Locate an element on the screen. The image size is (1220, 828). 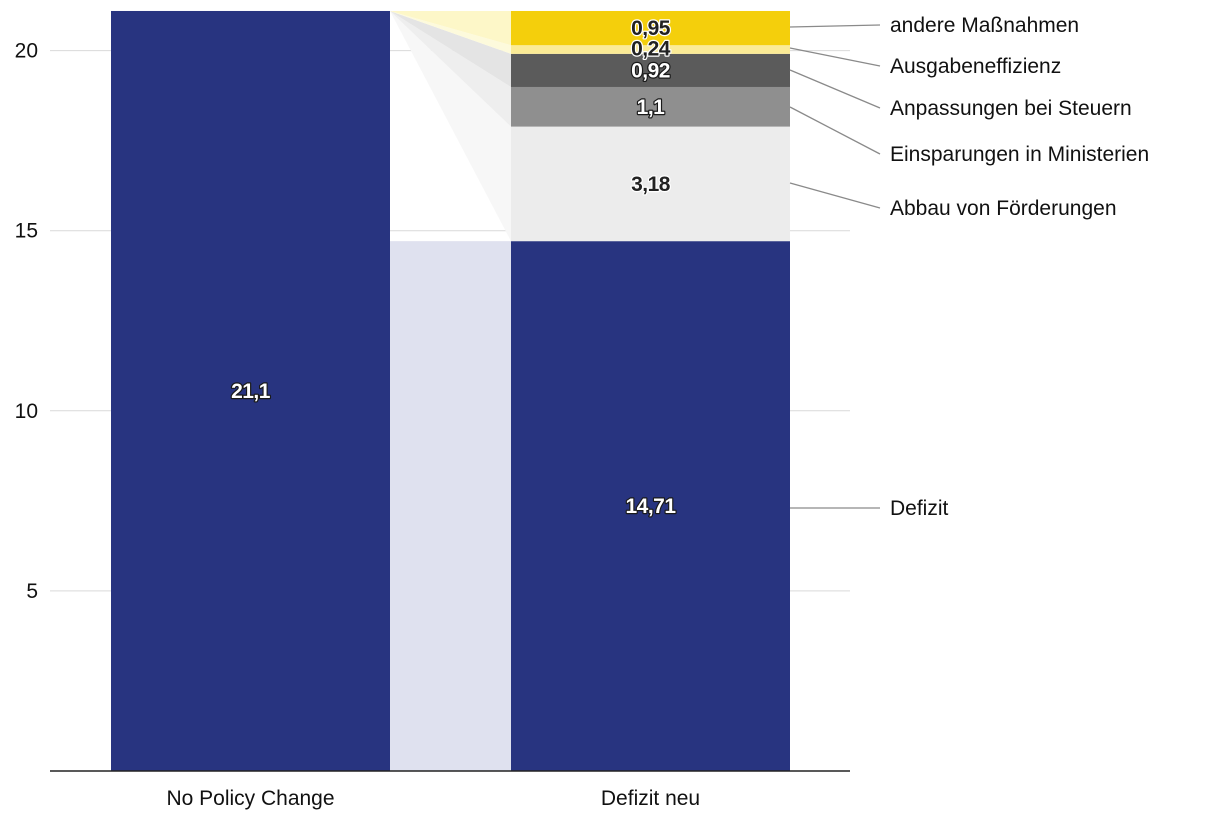
y-tick-label: 5 is located at coordinates (32, 591).